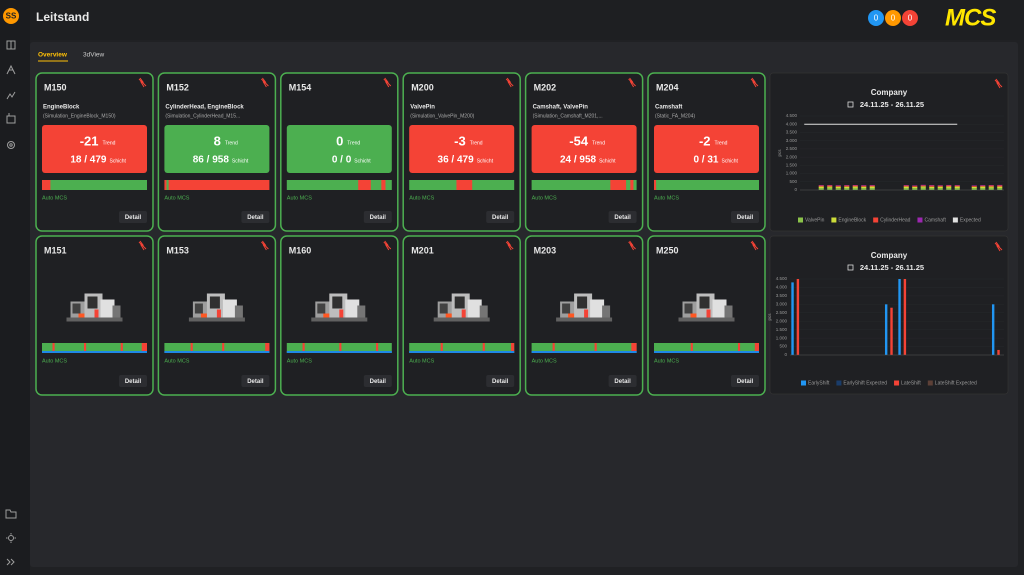 The image size is (1024, 575). Describe the element at coordinates (782, 295) in the screenshot. I see `y-tick-label: 3.500` at that location.